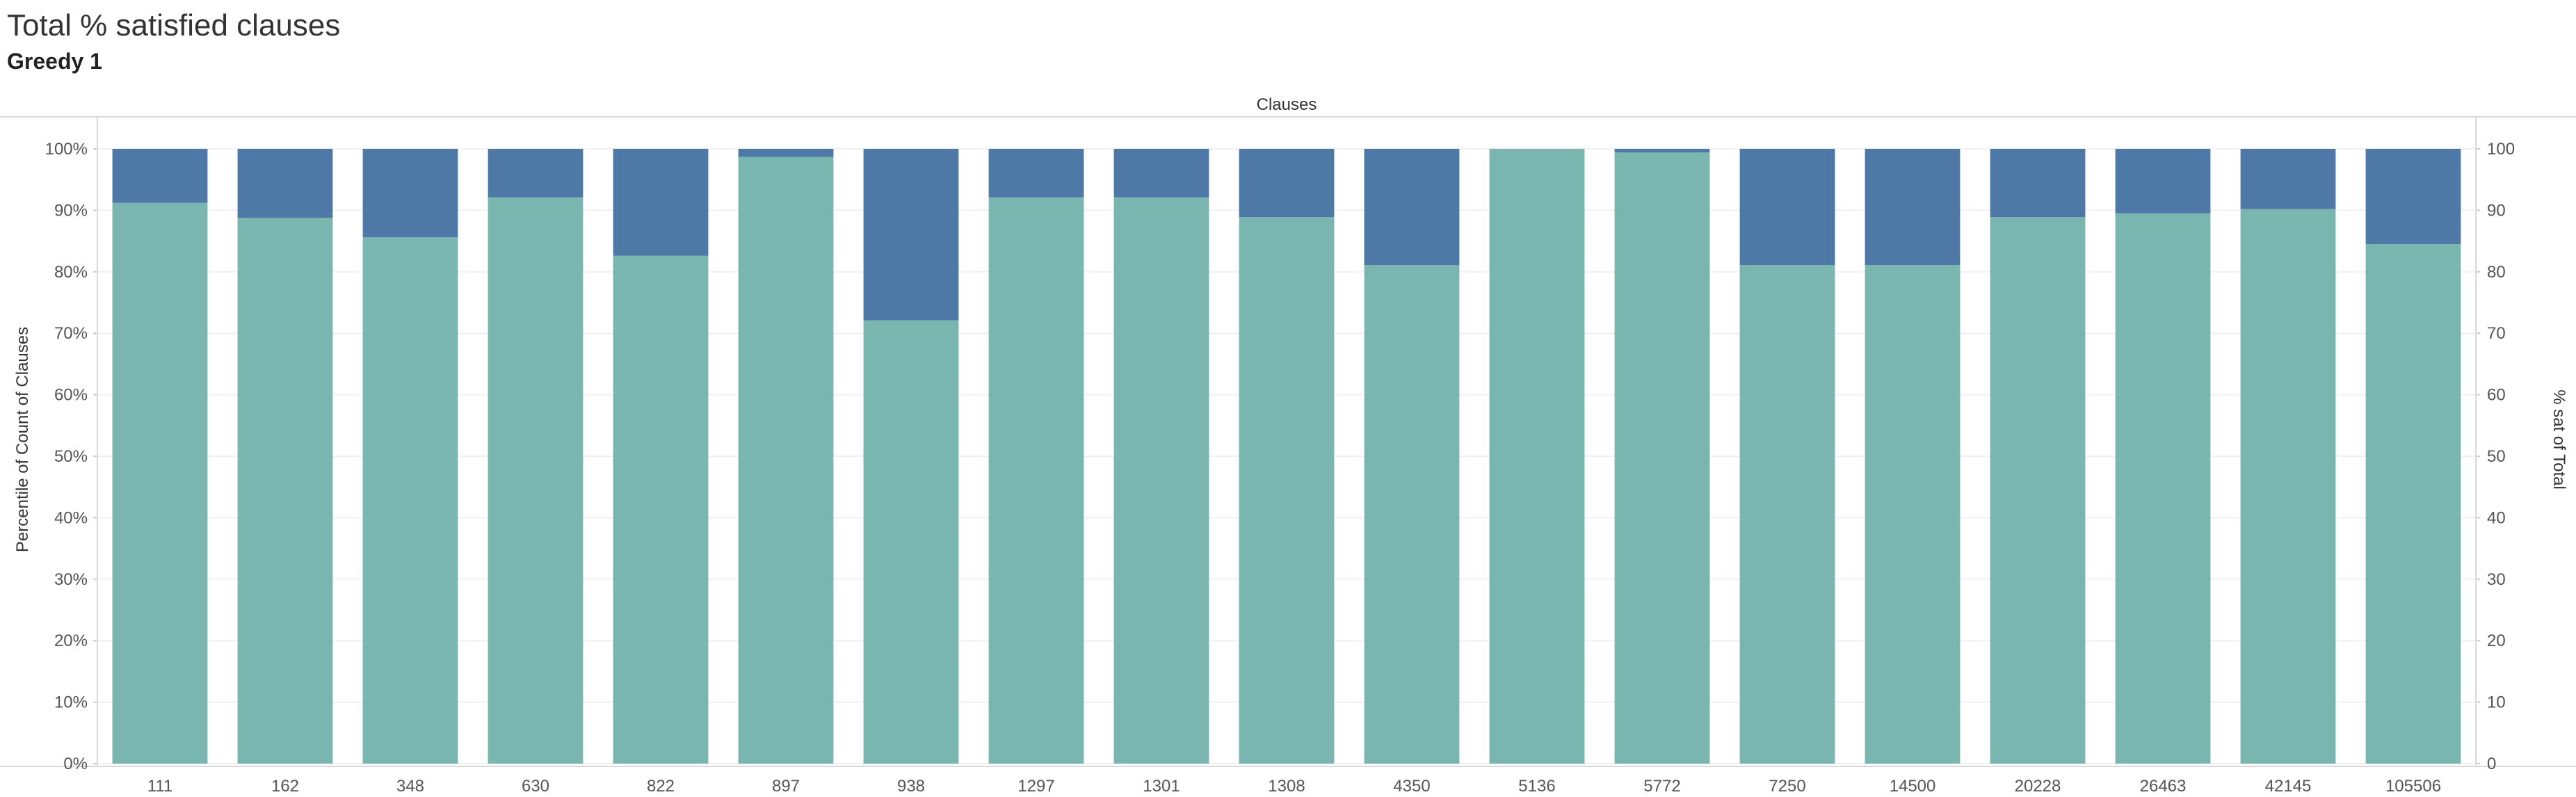  Describe the element at coordinates (22, 439) in the screenshot. I see `y-axis-label: Percentile of Count of Clauses` at that location.